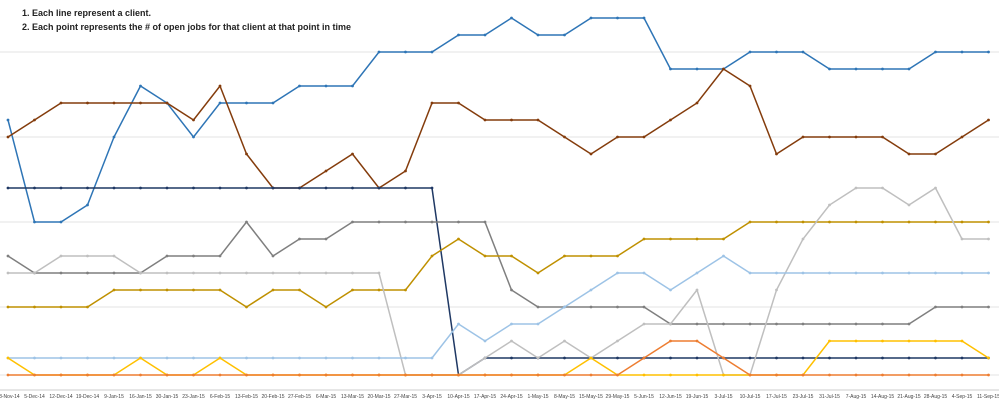 The width and height of the screenshot is (999, 415). What do you see at coordinates (61, 397) in the screenshot?
I see `x-tick-label: 12-Dec-14` at bounding box center [61, 397].